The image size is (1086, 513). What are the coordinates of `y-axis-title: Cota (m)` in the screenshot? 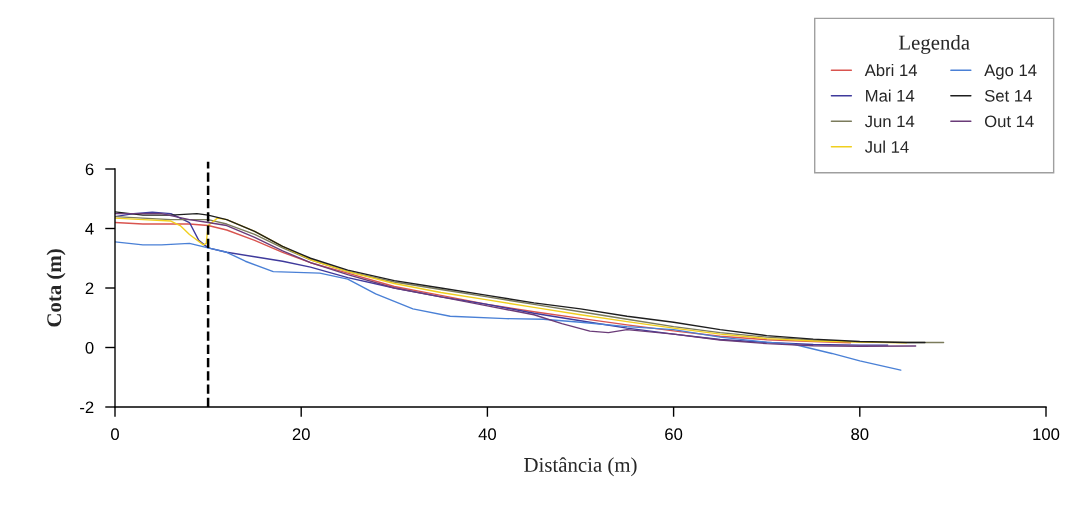 It's located at (56, 288).